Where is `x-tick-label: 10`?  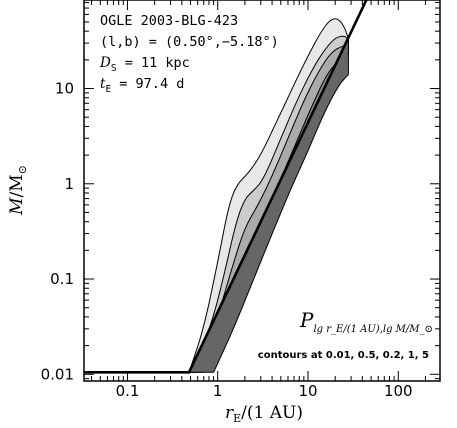
x-tick-label: 10 is located at coordinates (307, 391).